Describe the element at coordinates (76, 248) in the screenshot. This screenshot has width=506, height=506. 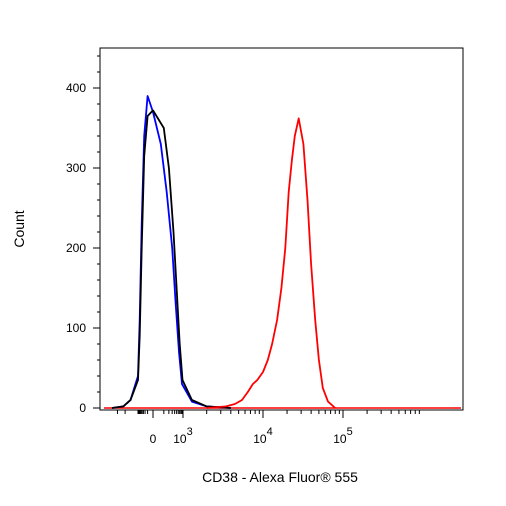
I see `y-tick-label: 200` at that location.